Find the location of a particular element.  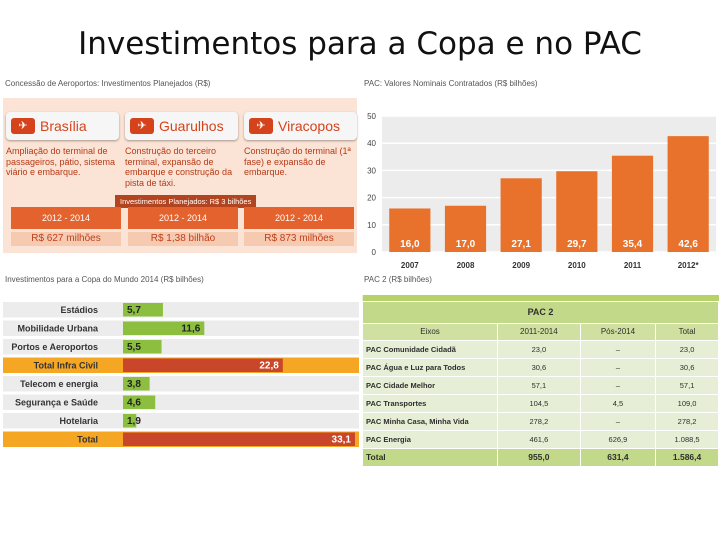

table-cell: PAC Cidade Melhor is located at coordinates (430, 385).